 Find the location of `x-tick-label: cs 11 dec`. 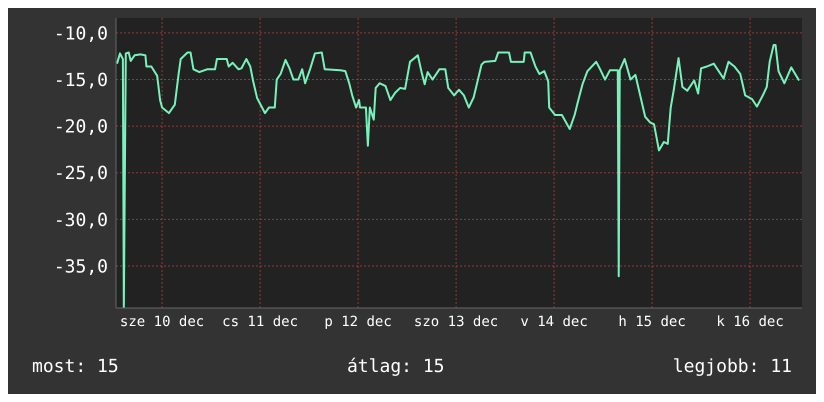

x-tick-label: cs 11 dec is located at coordinates (260, 322).